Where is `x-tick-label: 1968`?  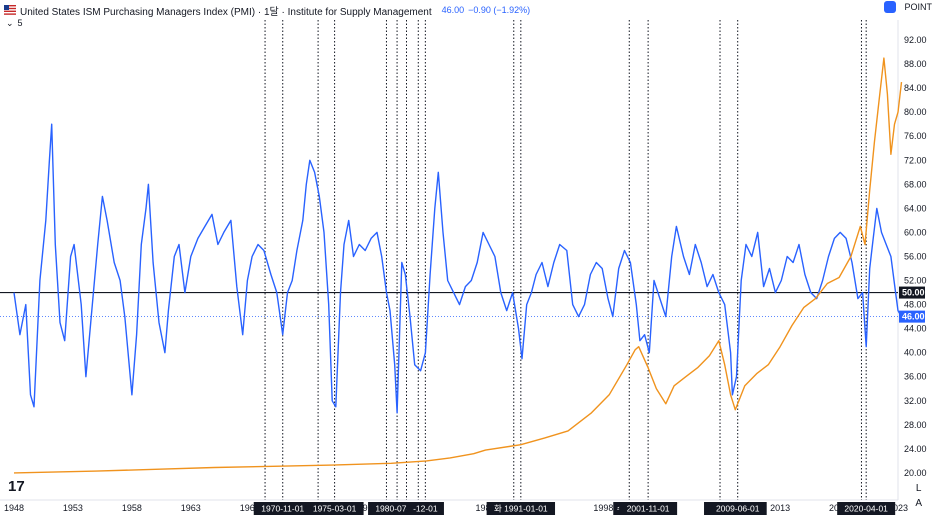
x-tick-label: 1968 is located at coordinates (250, 508).